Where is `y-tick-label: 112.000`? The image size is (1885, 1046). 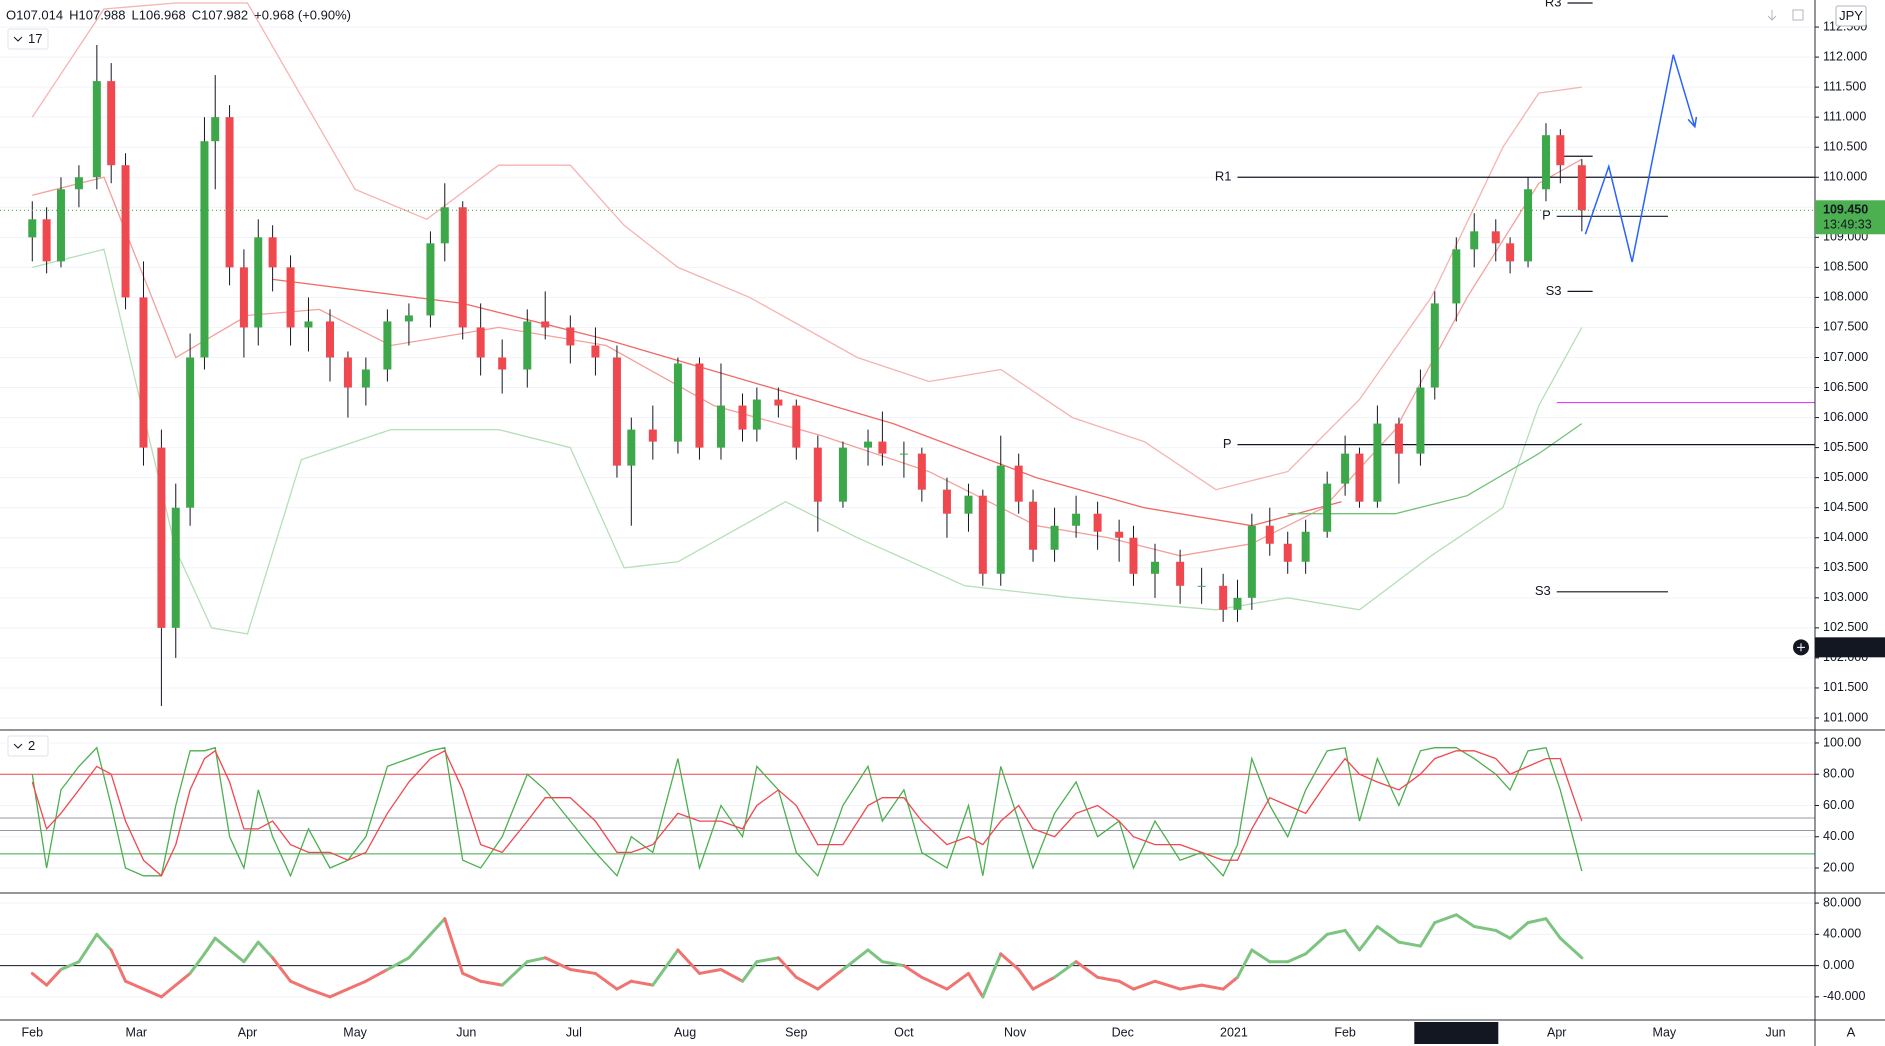
y-tick-label: 112.000 is located at coordinates (1845, 56).